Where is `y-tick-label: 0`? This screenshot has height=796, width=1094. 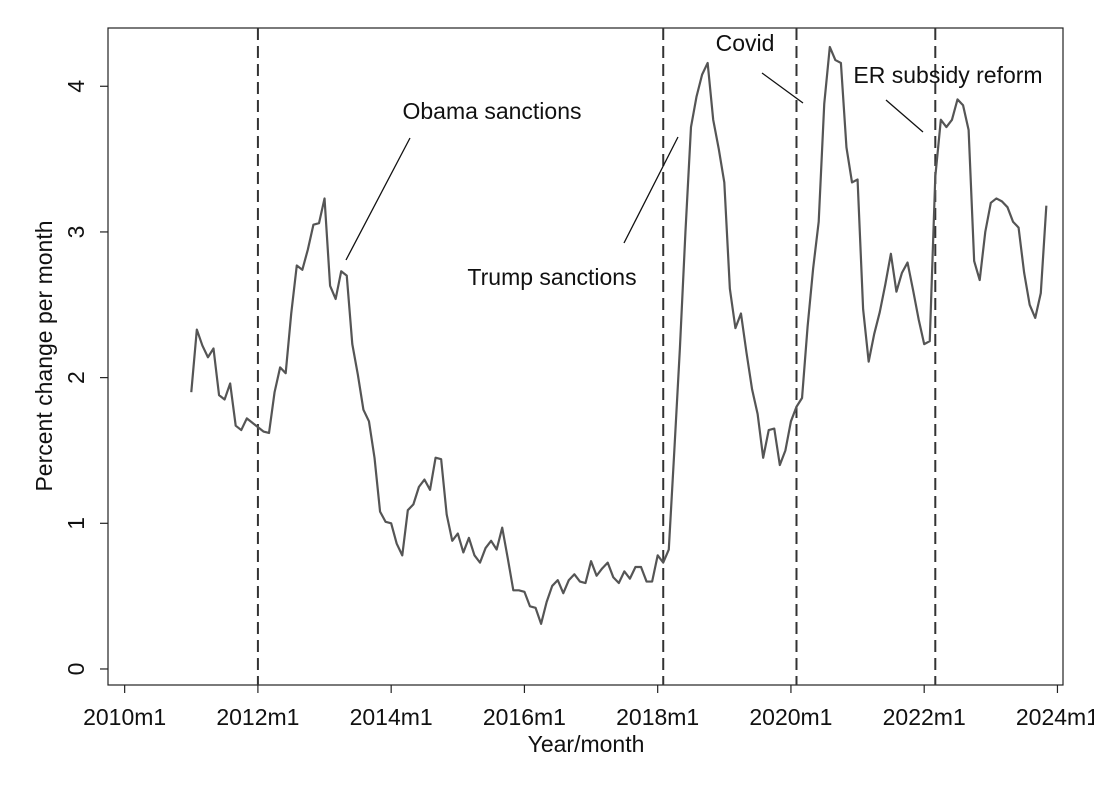
y-tick-label: 0 is located at coordinates (76, 669).